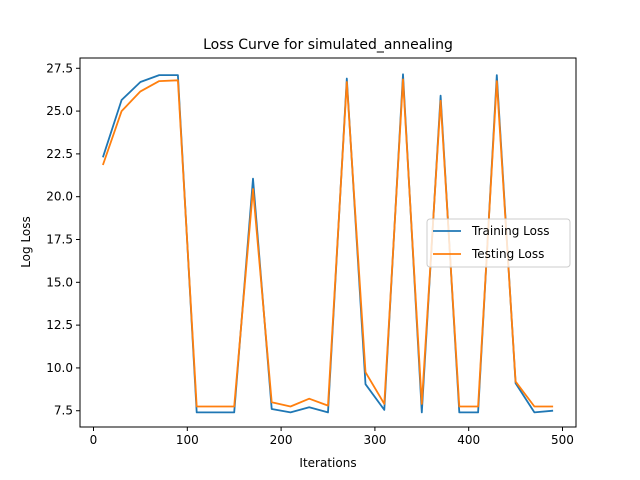  What do you see at coordinates (374, 440) in the screenshot?
I see `x-tick-label: 300` at bounding box center [374, 440].